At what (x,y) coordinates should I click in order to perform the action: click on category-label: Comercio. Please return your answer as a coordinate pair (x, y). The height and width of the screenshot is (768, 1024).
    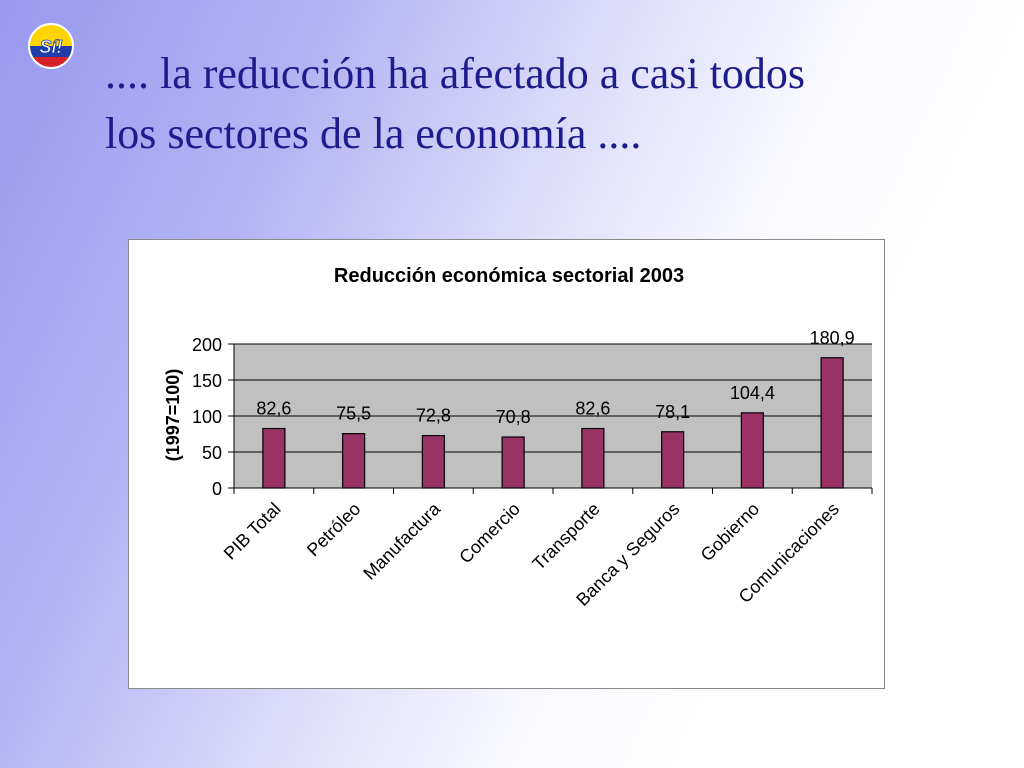
    Looking at the image, I should click on (489, 533).